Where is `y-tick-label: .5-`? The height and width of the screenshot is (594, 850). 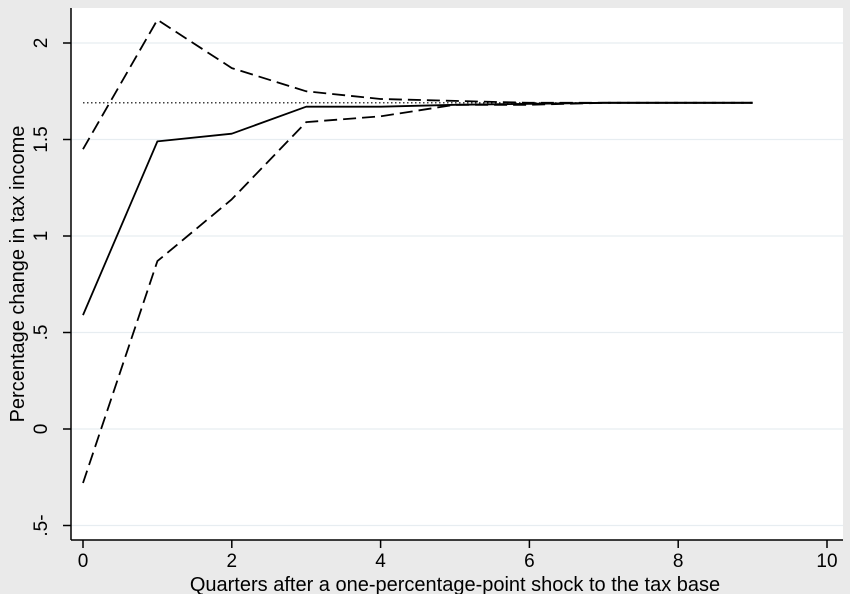
y-tick-label: .5- is located at coordinates (41, 525).